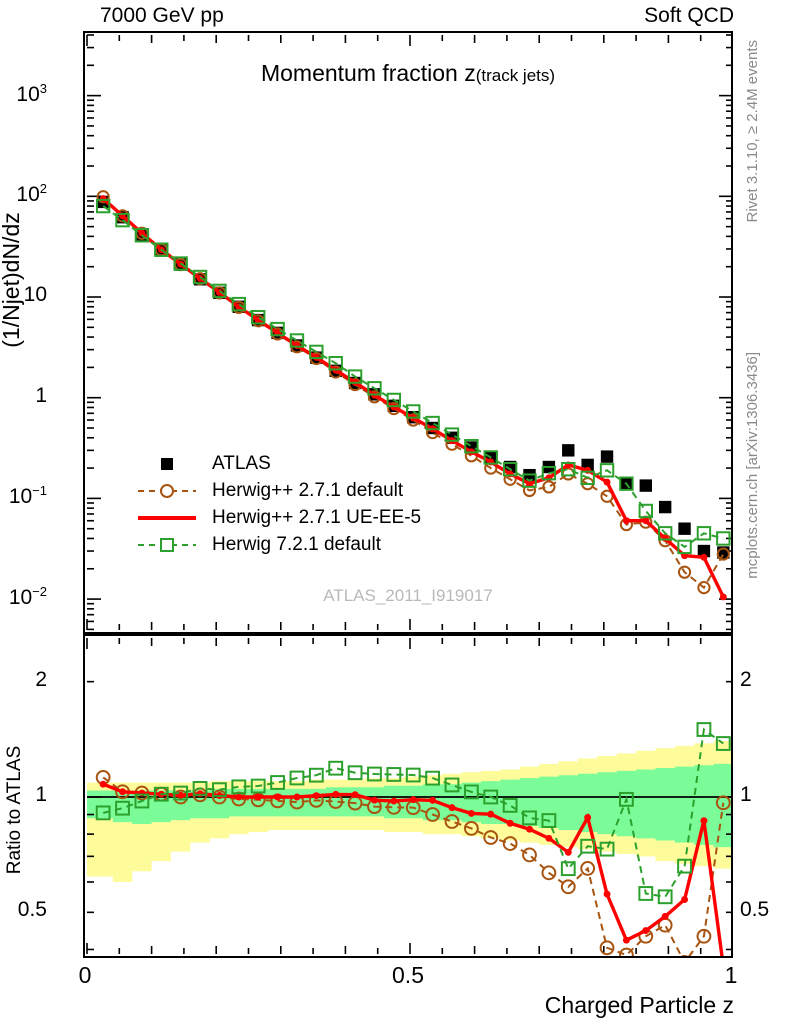  I want to click on ratio-ytick-label-right: 2, so click(746, 679).